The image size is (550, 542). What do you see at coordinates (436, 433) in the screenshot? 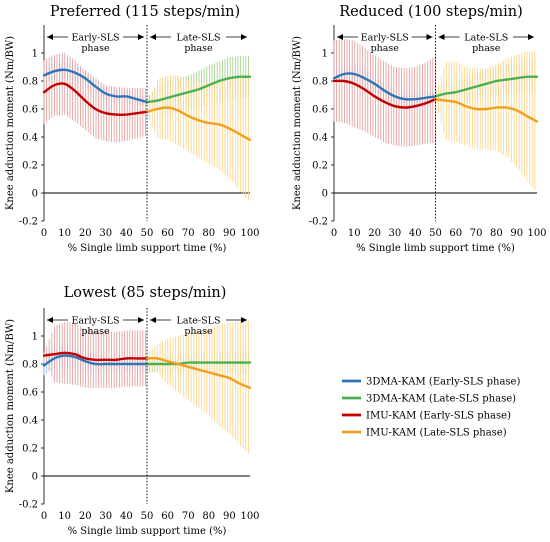
I see `legend-entry: IMU-KAM (Late-SLS phase)` at bounding box center [436, 433].